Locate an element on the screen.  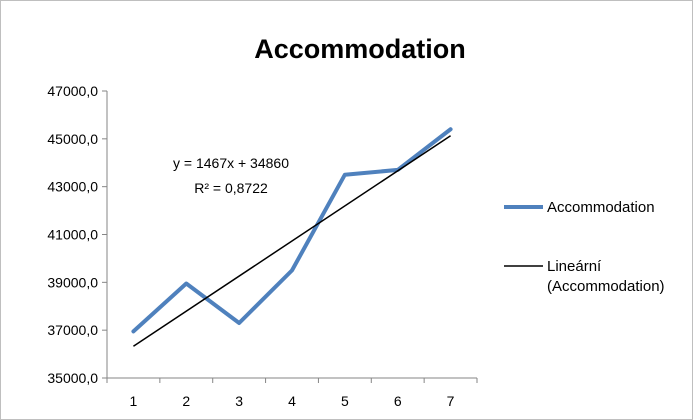
x-tick-label: 6 is located at coordinates (398, 401).